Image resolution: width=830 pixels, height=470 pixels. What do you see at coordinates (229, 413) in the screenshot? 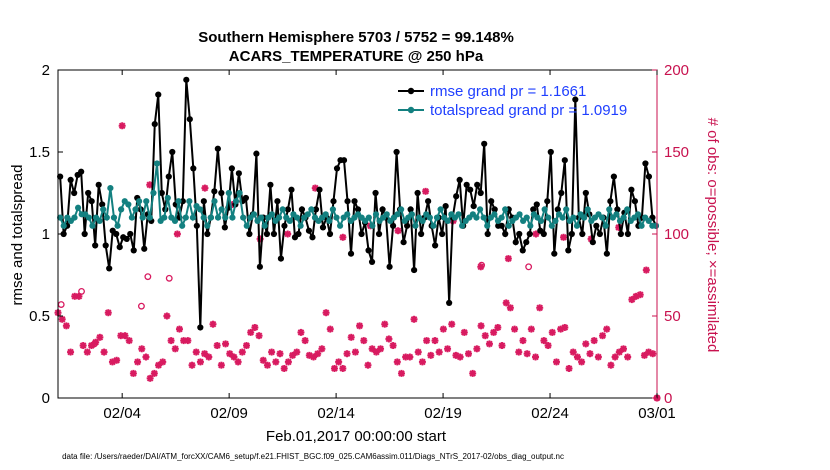
I see `x-tick-label: 02/09` at bounding box center [229, 413].